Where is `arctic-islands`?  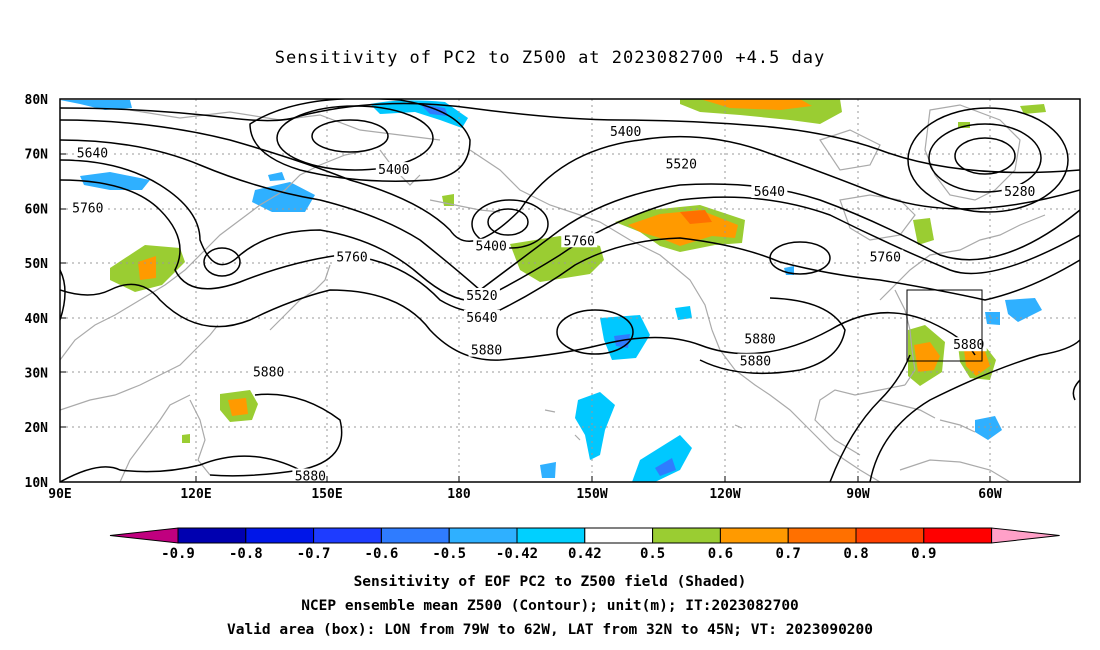 arctic-islands is located at coordinates (850, 150).